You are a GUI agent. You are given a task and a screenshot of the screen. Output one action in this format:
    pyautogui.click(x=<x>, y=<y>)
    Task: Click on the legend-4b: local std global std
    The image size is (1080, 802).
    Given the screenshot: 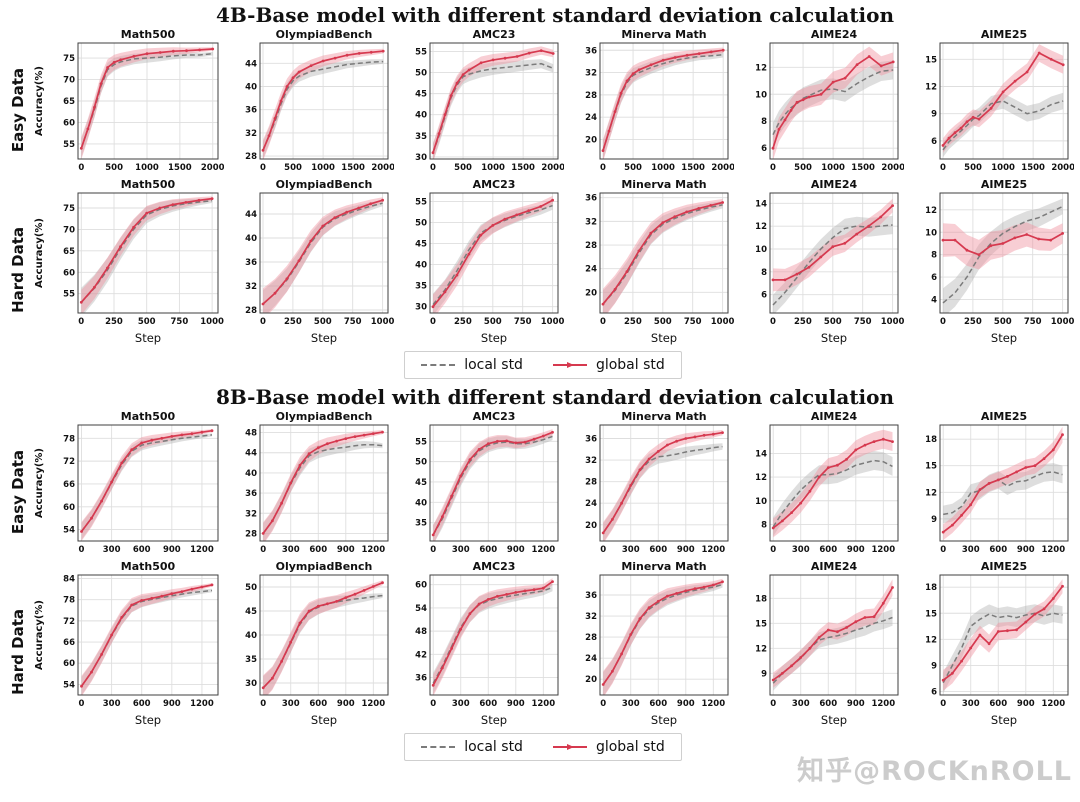 What is the action you would take?
    pyautogui.click(x=543, y=365)
    